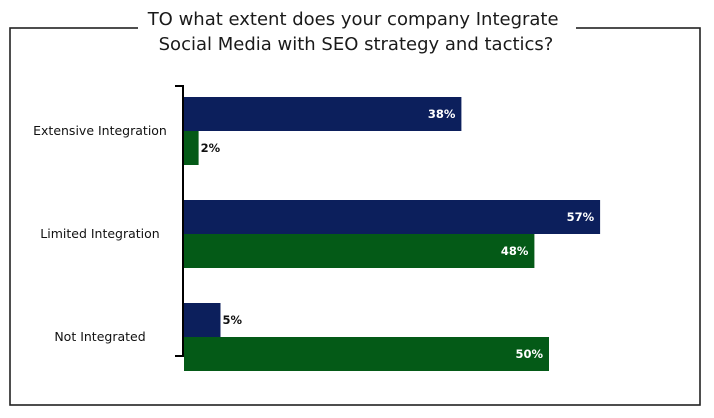 Image resolution: width=714 pixels, height=418 pixels. What do you see at coordinates (529, 354) in the screenshot?
I see `data-label: 50%` at bounding box center [529, 354].